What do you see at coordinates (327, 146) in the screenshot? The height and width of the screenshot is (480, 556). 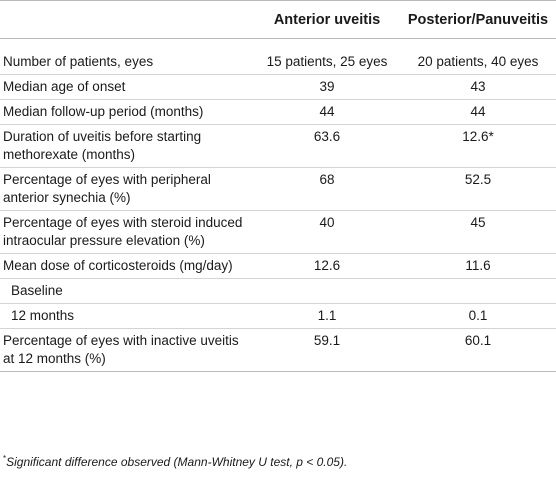 I see `anterior-value: 63.6` at bounding box center [327, 146].